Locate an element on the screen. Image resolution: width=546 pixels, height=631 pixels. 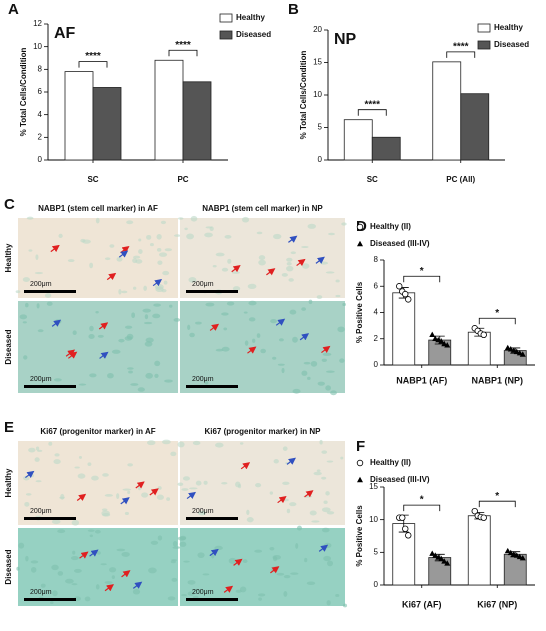
y-tick-label: 5 is located at coordinates (376, 551).